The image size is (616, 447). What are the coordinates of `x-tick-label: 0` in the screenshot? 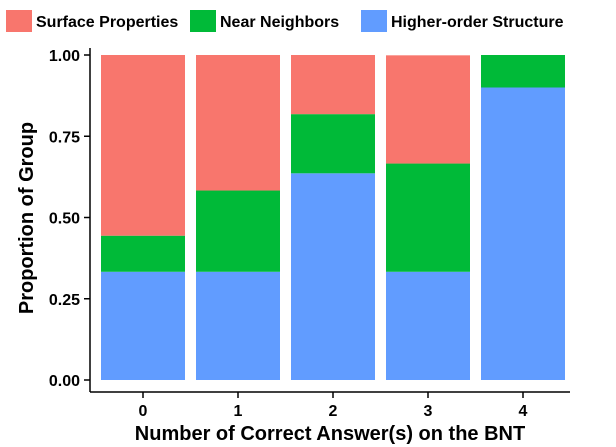 It's located at (143, 411).